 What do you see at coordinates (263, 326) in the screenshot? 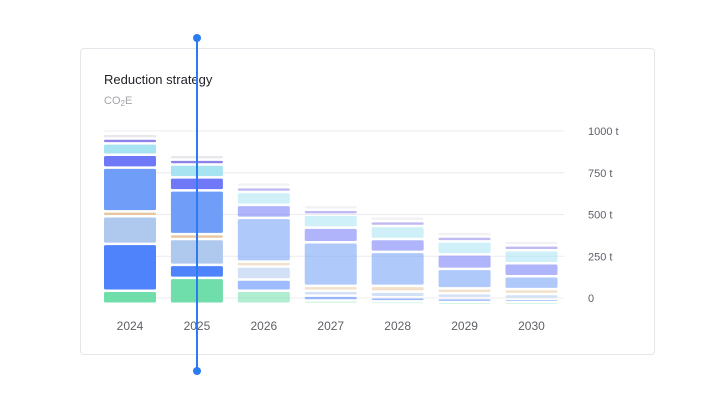
I see `x-tick-label: 2026` at bounding box center [263, 326].